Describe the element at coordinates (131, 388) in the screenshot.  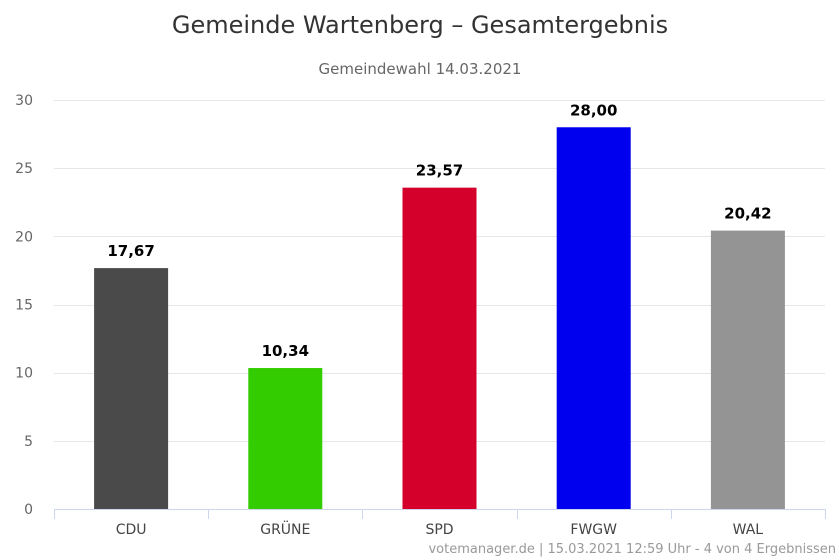
I see `bar-cdu` at that location.